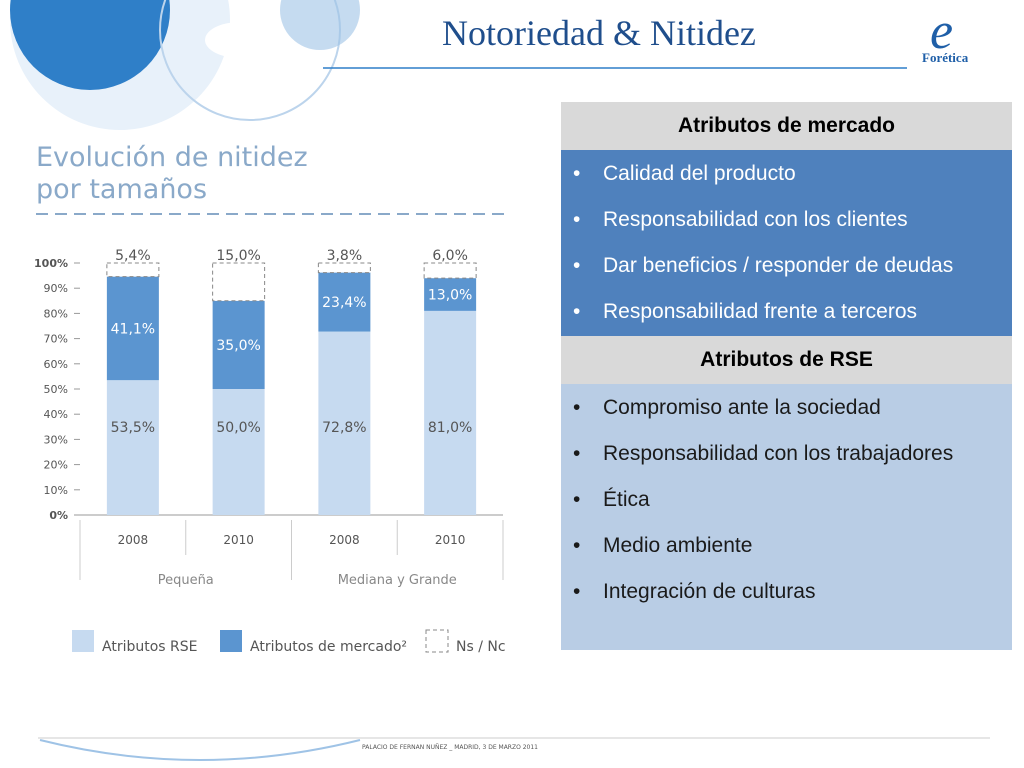  What do you see at coordinates (599, 33) in the screenshot?
I see `slide-title: Notoriedad & Nitidez` at bounding box center [599, 33].